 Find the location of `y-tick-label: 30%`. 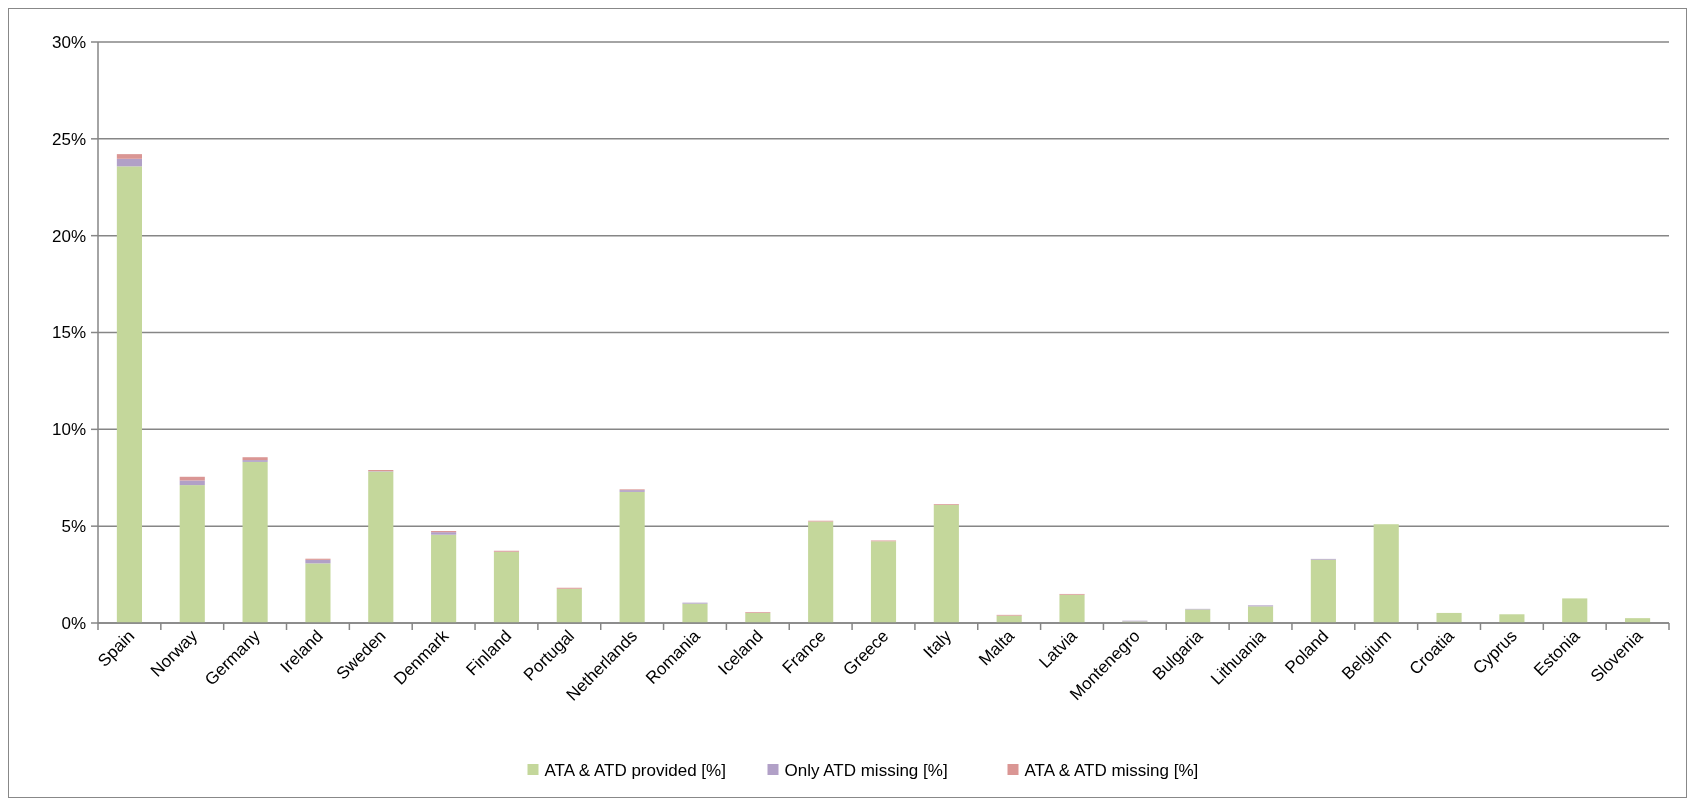

y-tick-label: 30% is located at coordinates (68, 42).